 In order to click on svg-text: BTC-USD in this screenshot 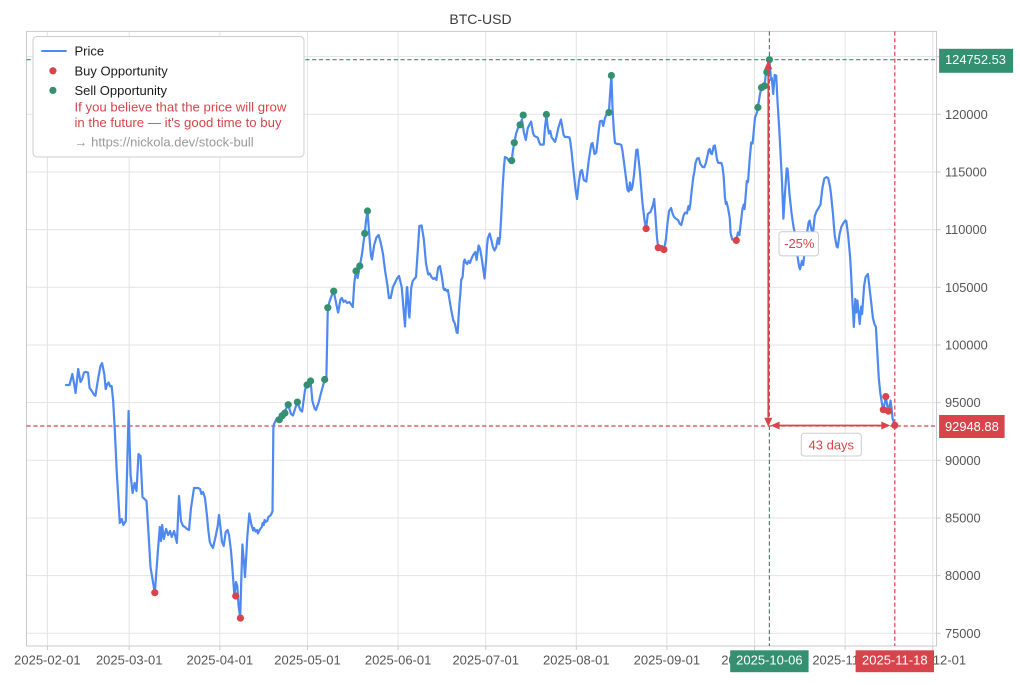, I will do `click(480, 19)`.